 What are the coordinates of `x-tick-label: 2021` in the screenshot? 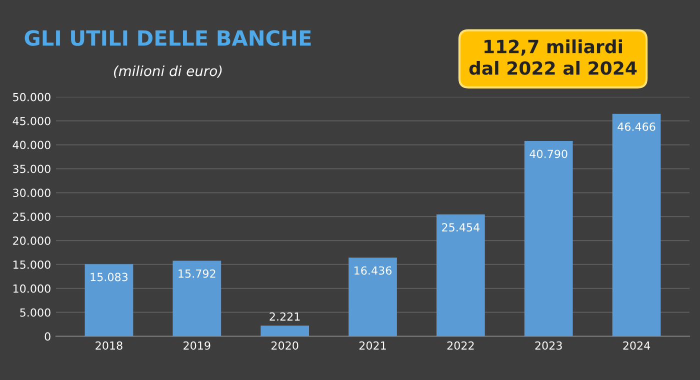 It's located at (372, 345).